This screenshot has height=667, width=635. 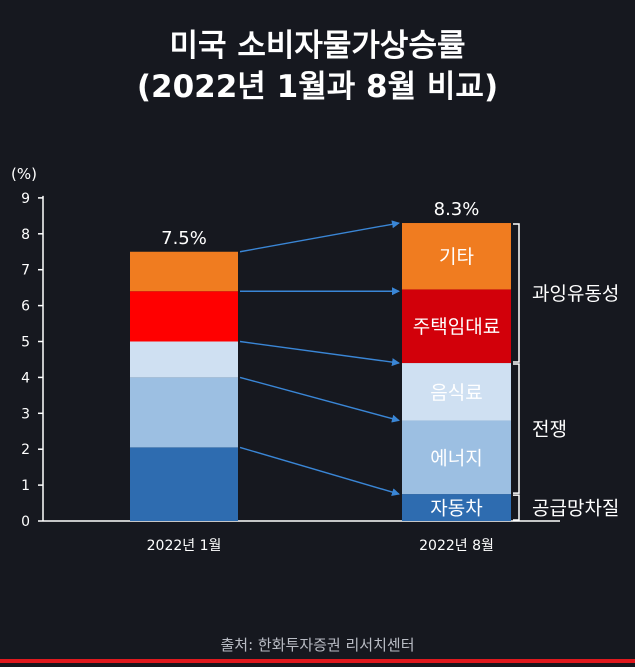 What do you see at coordinates (184, 546) in the screenshot?
I see `x-category-label: 2022년 1월` at bounding box center [184, 546].